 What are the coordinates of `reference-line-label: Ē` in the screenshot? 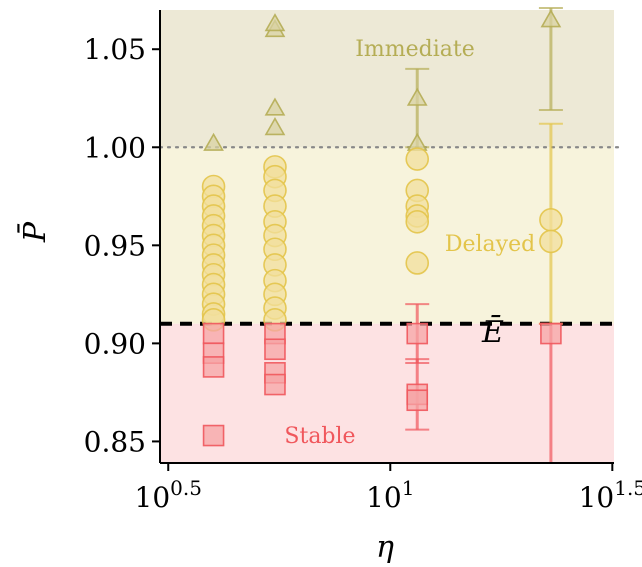 It's located at (492, 332).